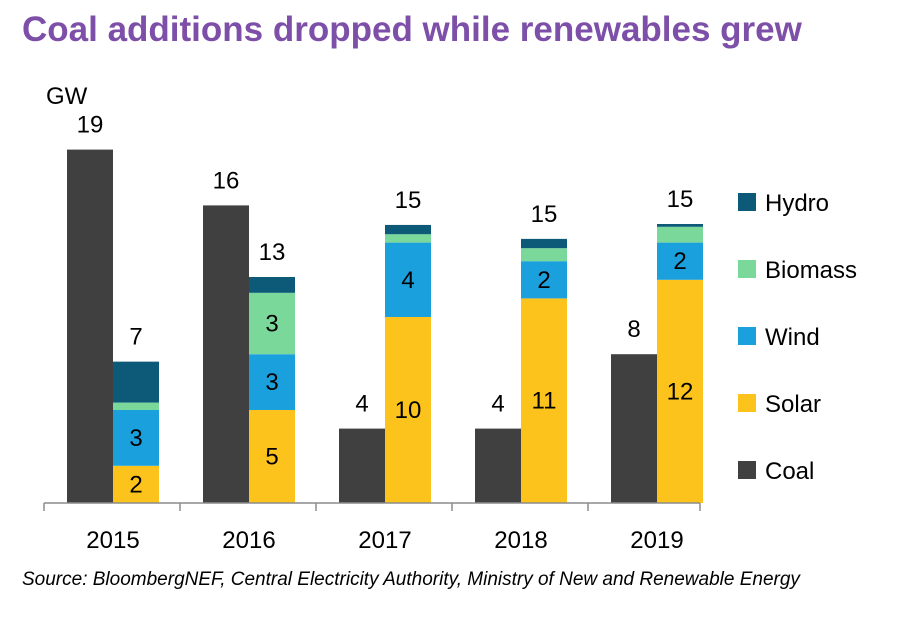 The height and width of the screenshot is (626, 920). I want to click on data-label-solar-2017: 10, so click(408, 410).